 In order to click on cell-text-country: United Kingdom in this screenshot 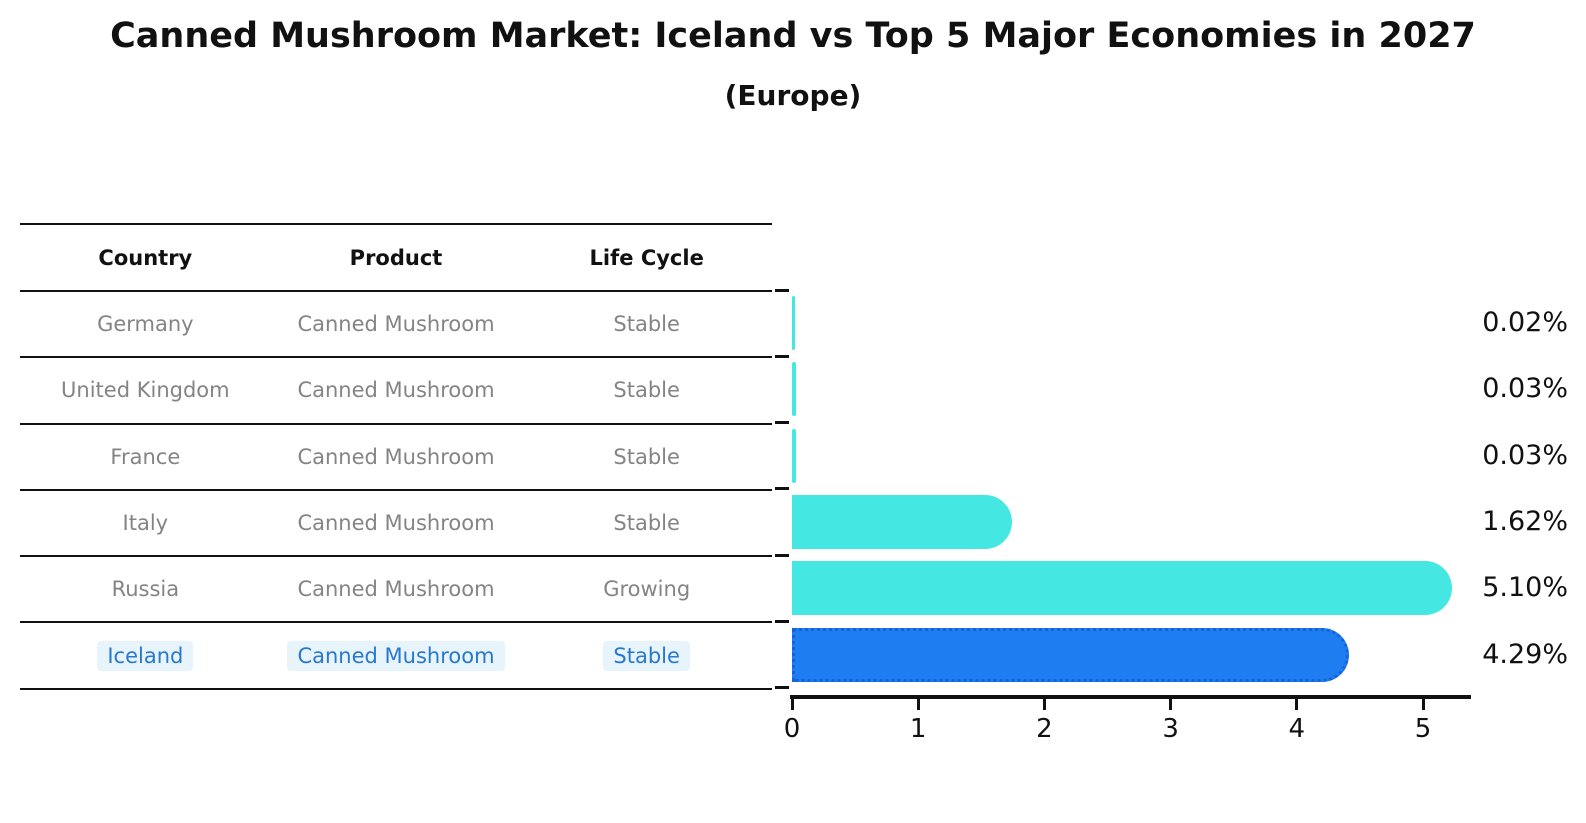, I will do `click(145, 390)`.